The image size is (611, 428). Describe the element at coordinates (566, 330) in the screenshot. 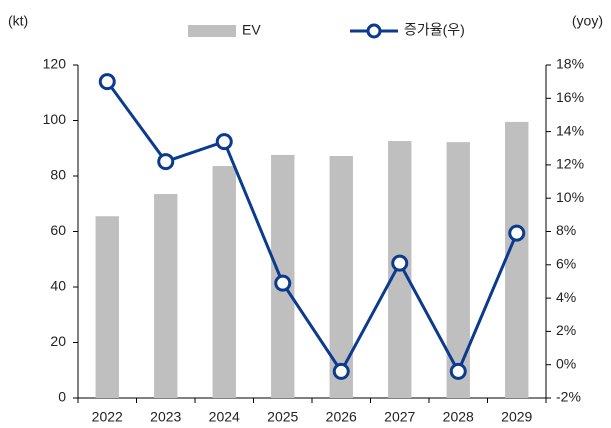

I see `y2-tick-label: 2%` at that location.